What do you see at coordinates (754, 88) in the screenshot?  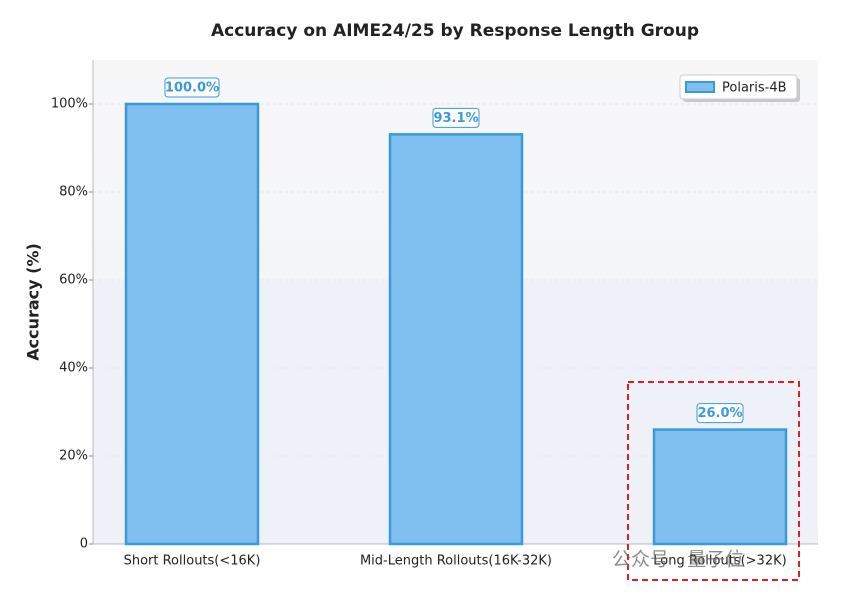 I see `legend-label: Polaris-4B` at bounding box center [754, 88].